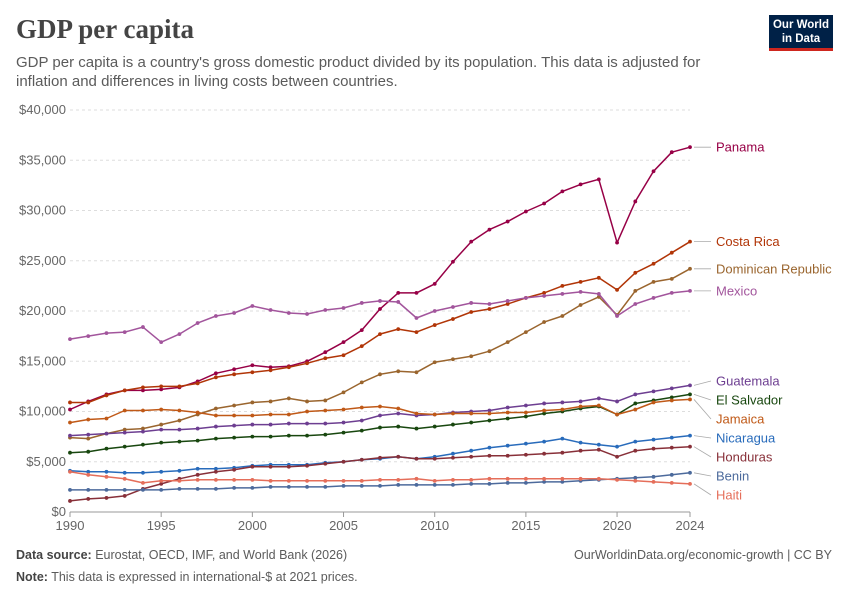 The image size is (850, 600). I want to click on x-tick-label: 2010, so click(434, 525).